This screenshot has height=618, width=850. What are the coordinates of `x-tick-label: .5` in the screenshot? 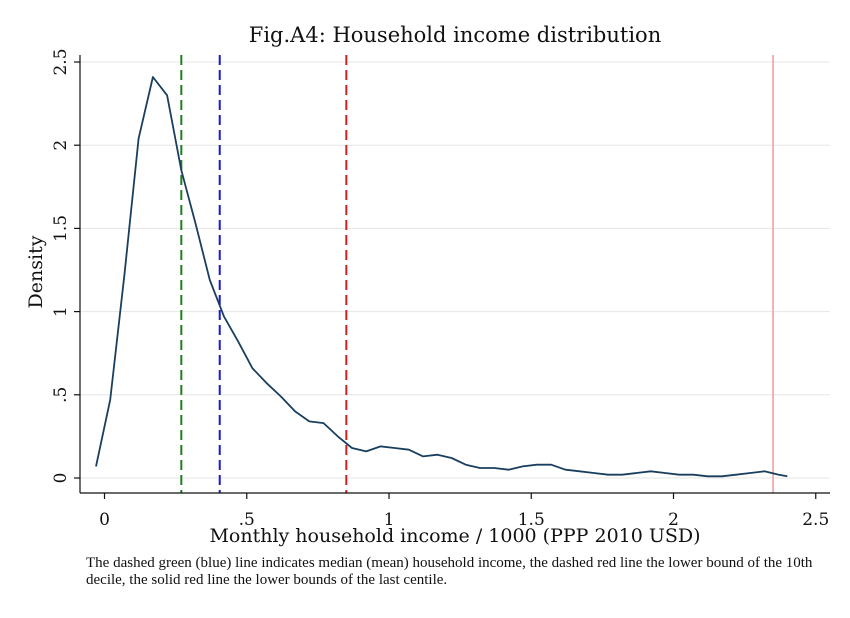 It's located at (247, 520).